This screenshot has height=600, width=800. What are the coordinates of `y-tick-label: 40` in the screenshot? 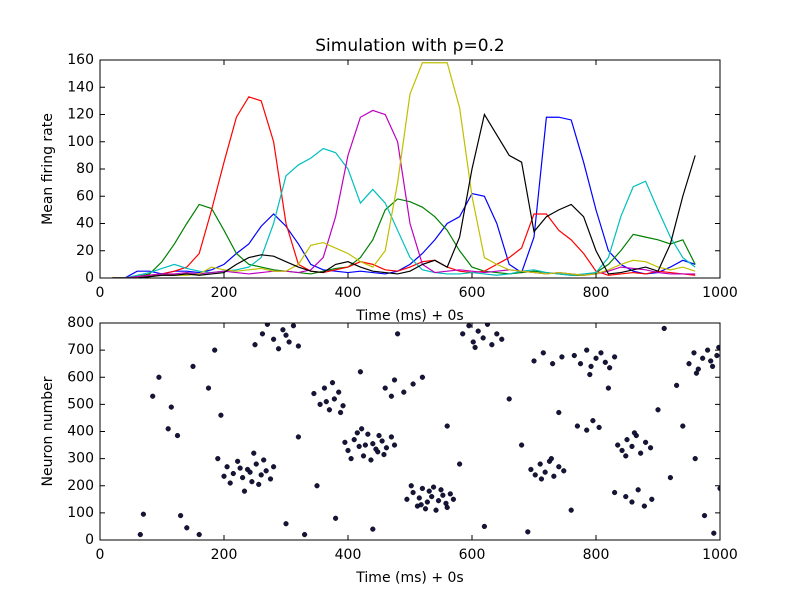 It's located at (85, 224).